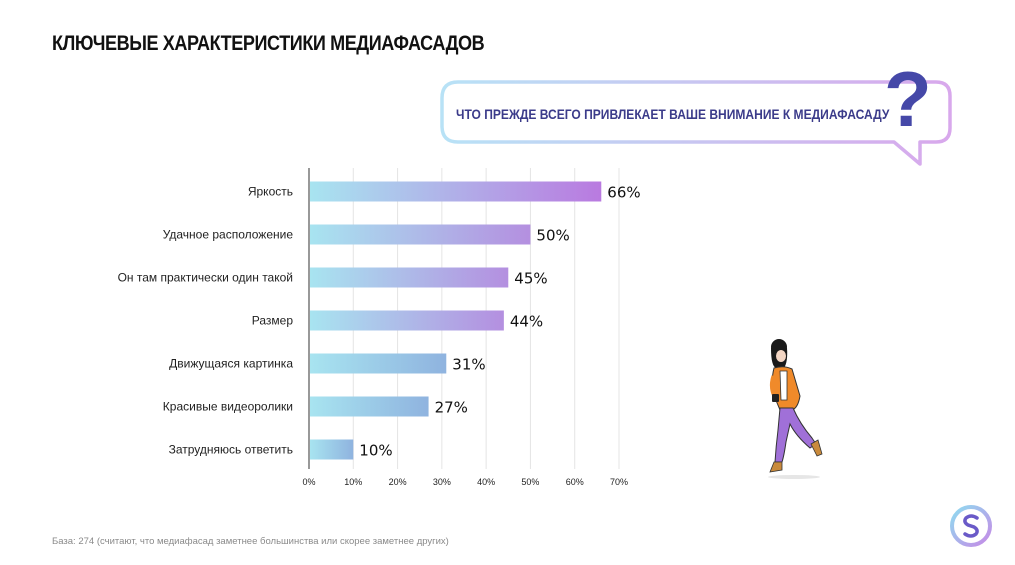 This screenshot has width=1015, height=565. Describe the element at coordinates (442, 482) in the screenshot. I see `x-tick-label: 30%` at that location.